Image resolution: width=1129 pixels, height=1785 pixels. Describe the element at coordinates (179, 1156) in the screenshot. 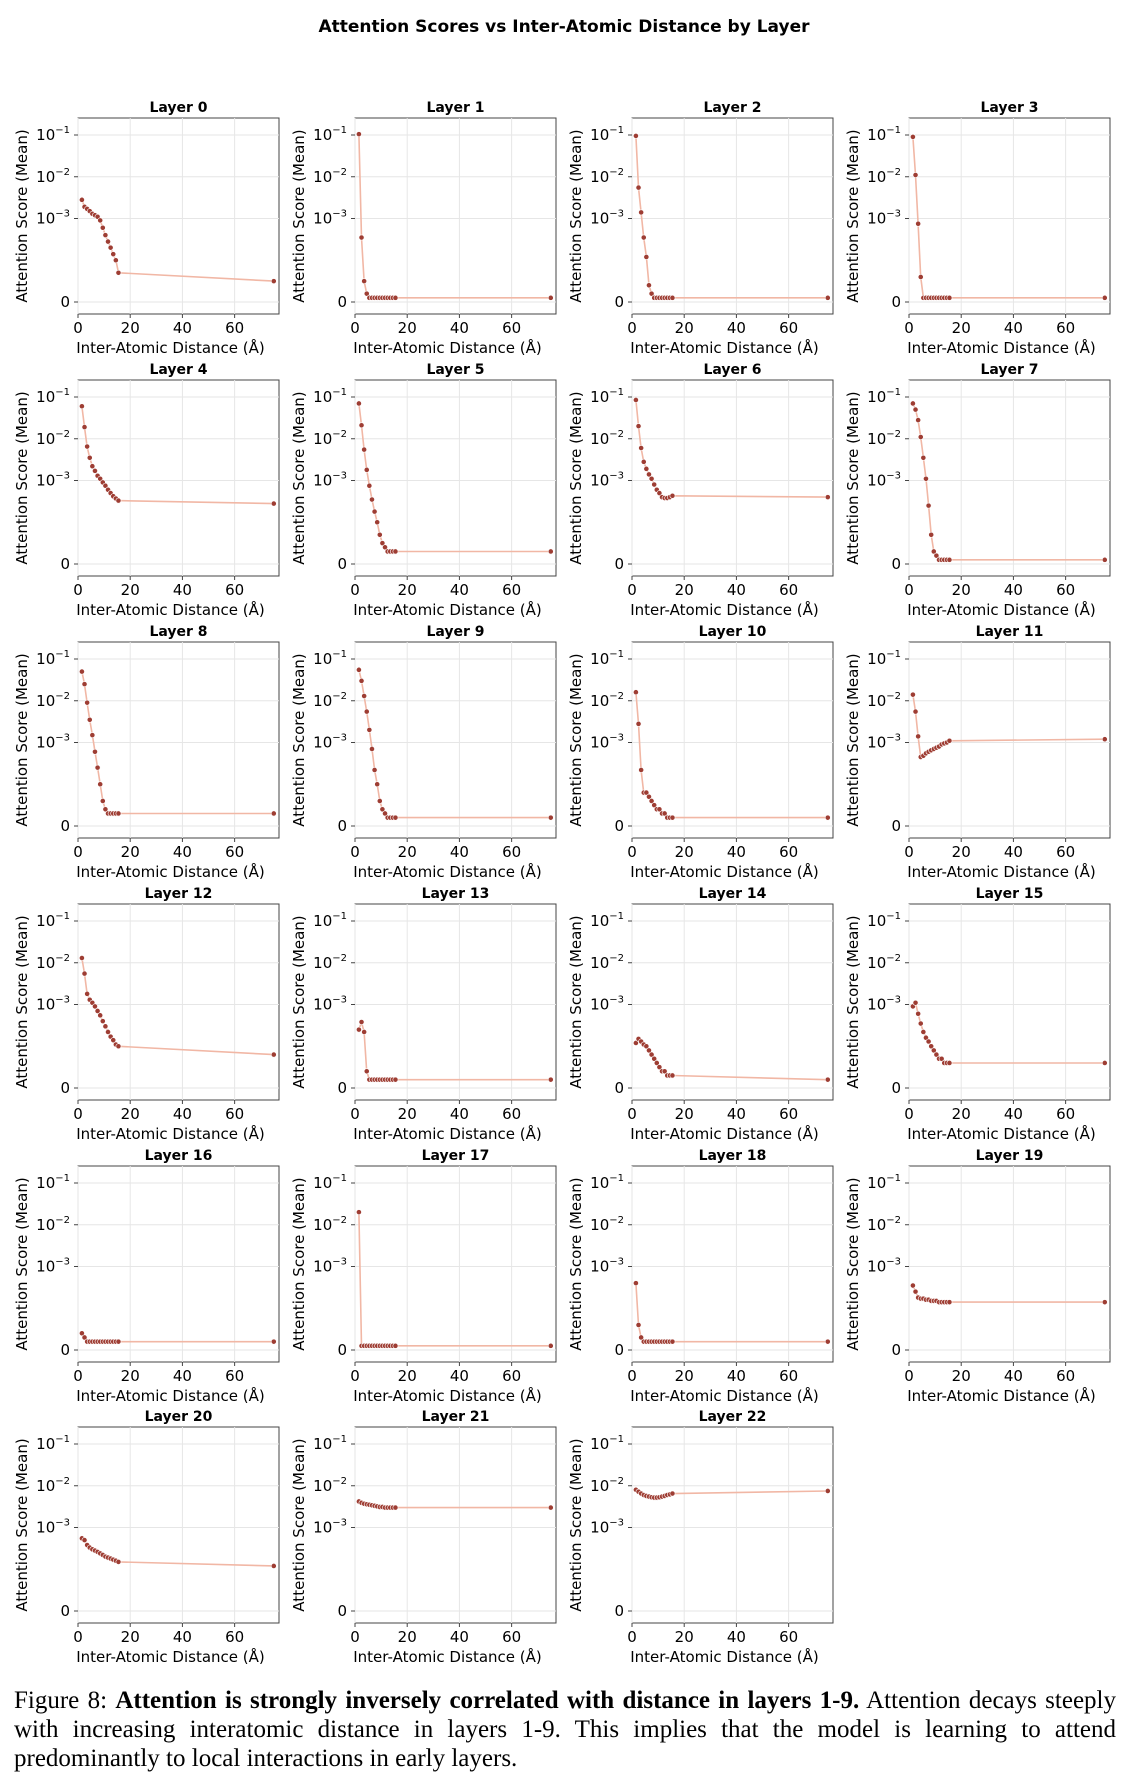

I see `panel-title: Layer 16` at that location.